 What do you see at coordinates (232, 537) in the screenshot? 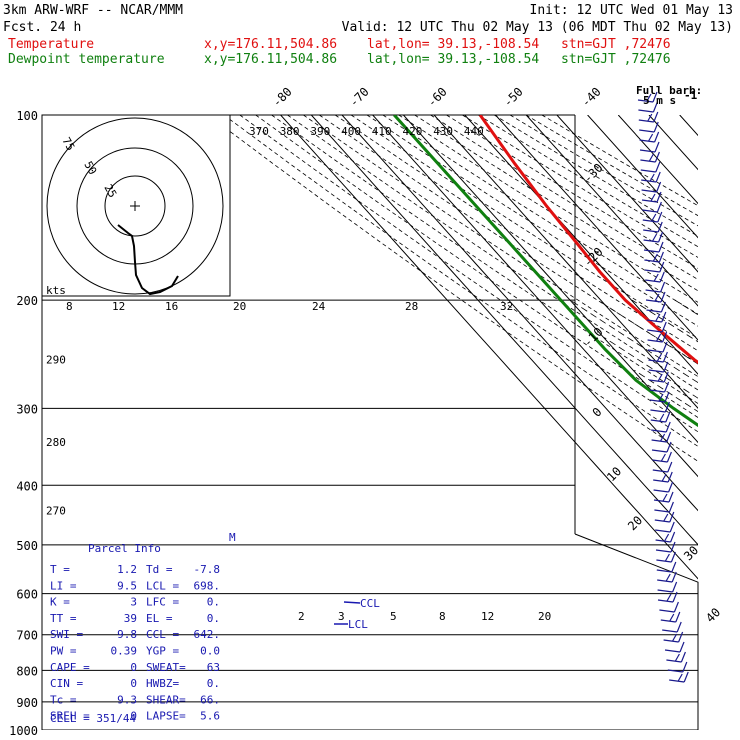
I see `m-label: M` at bounding box center [232, 537].